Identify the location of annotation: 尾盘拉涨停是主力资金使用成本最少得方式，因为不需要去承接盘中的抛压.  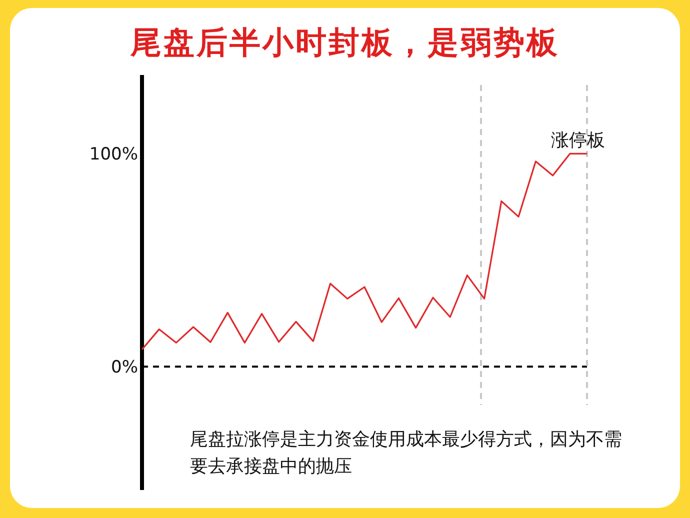
(406, 453).